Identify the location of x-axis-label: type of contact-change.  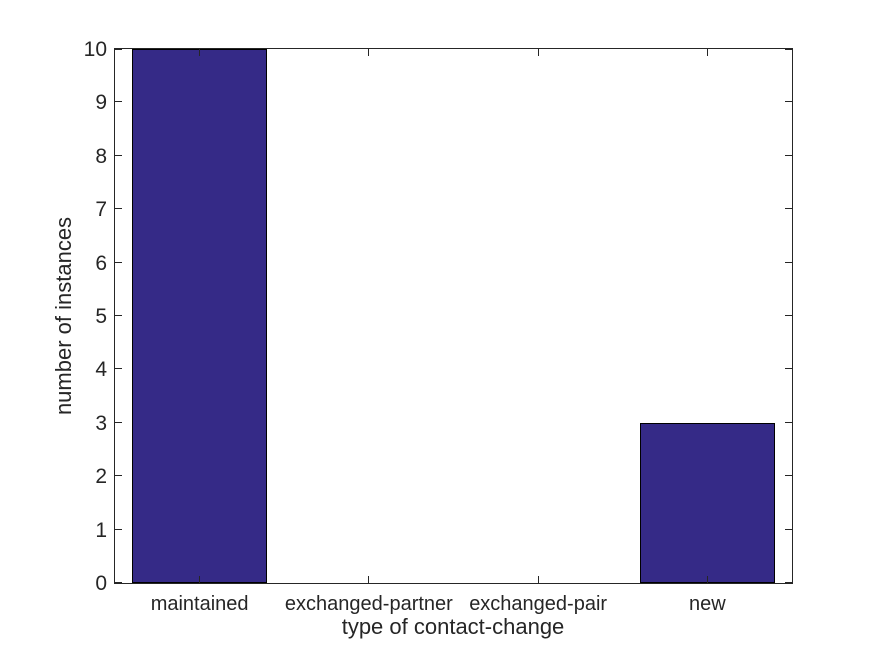
(453, 626).